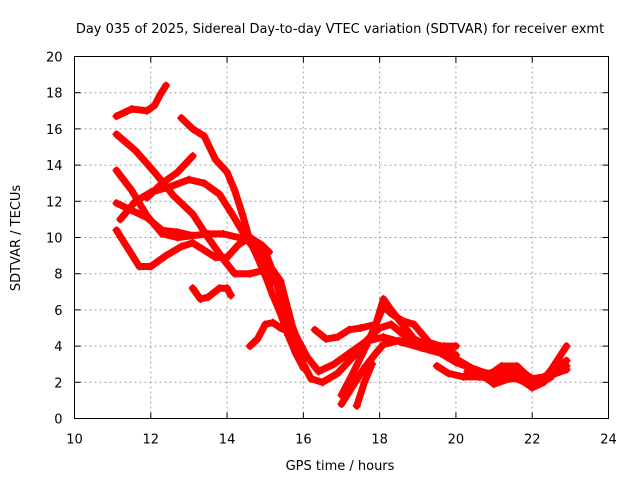 The height and width of the screenshot is (480, 640). I want to click on y-tick-label: 12, so click(54, 202).